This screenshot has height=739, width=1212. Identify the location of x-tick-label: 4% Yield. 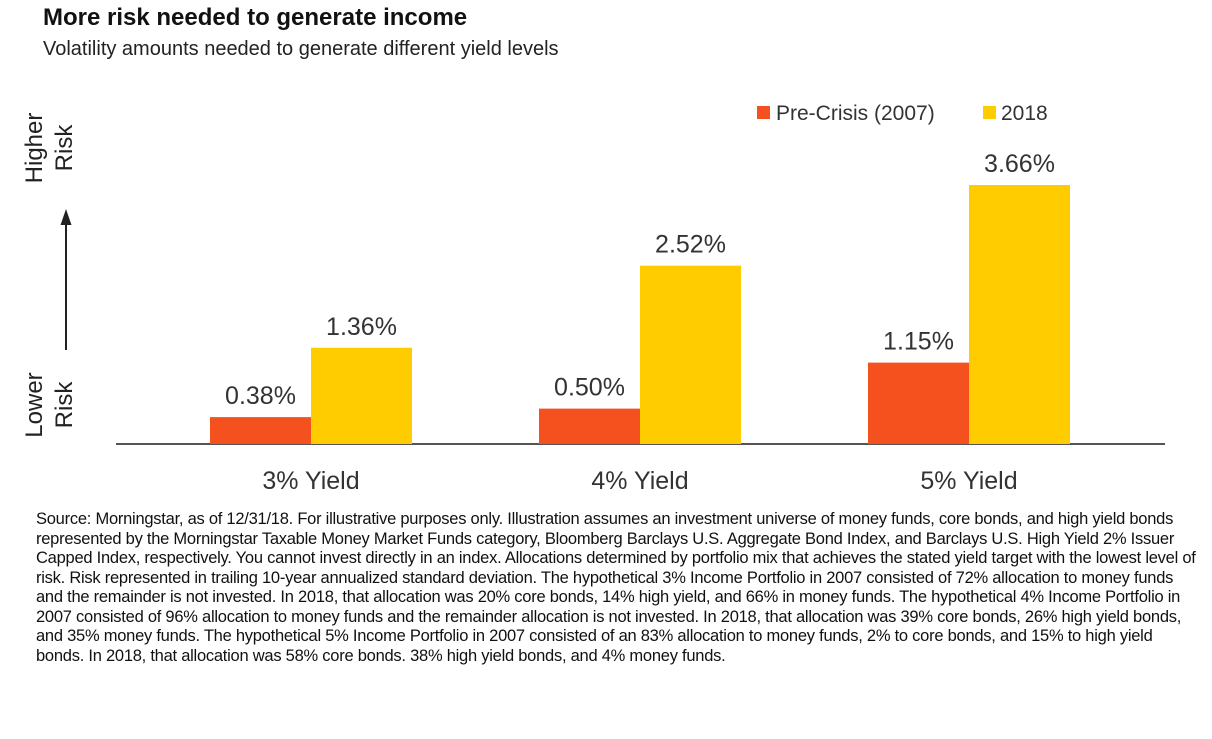
(639, 481).